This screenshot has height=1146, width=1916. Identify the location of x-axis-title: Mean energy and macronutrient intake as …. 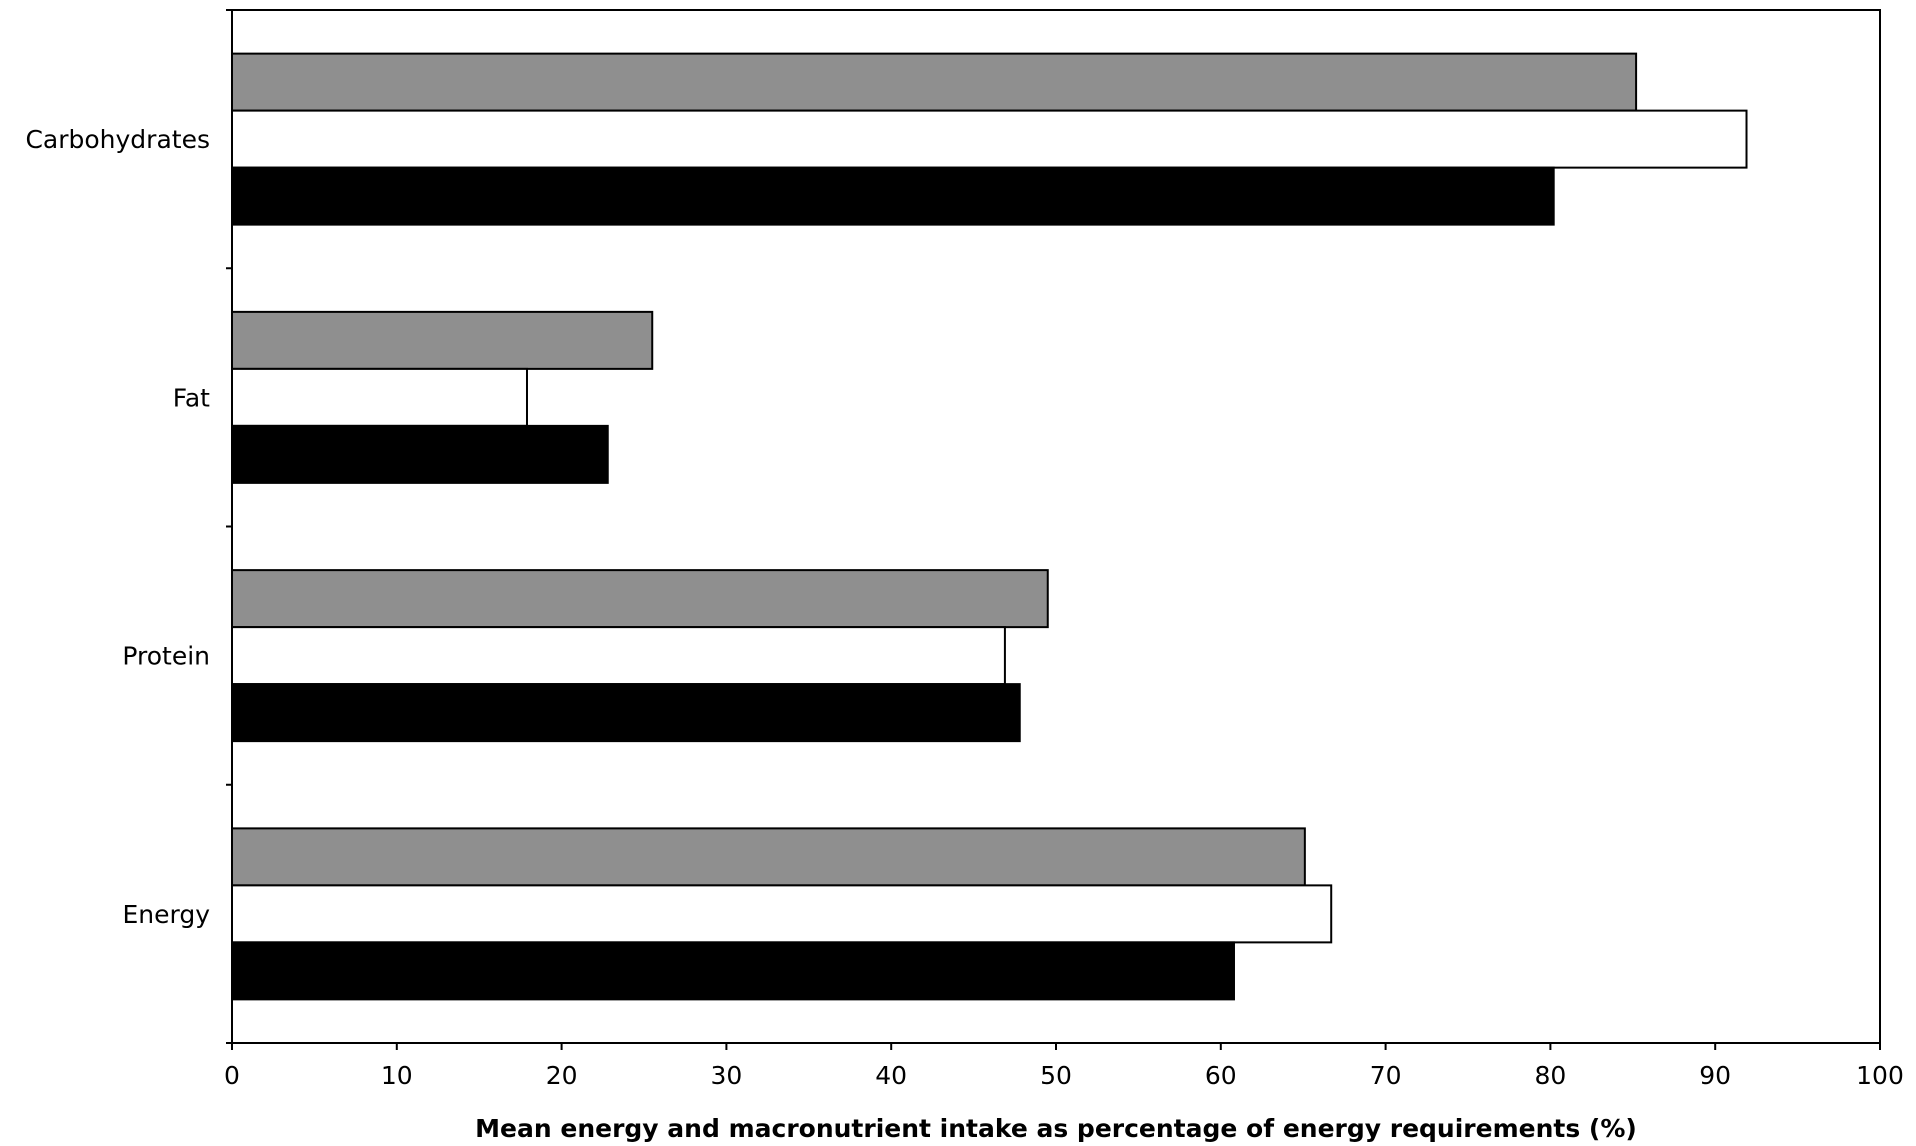
(1056, 1128).